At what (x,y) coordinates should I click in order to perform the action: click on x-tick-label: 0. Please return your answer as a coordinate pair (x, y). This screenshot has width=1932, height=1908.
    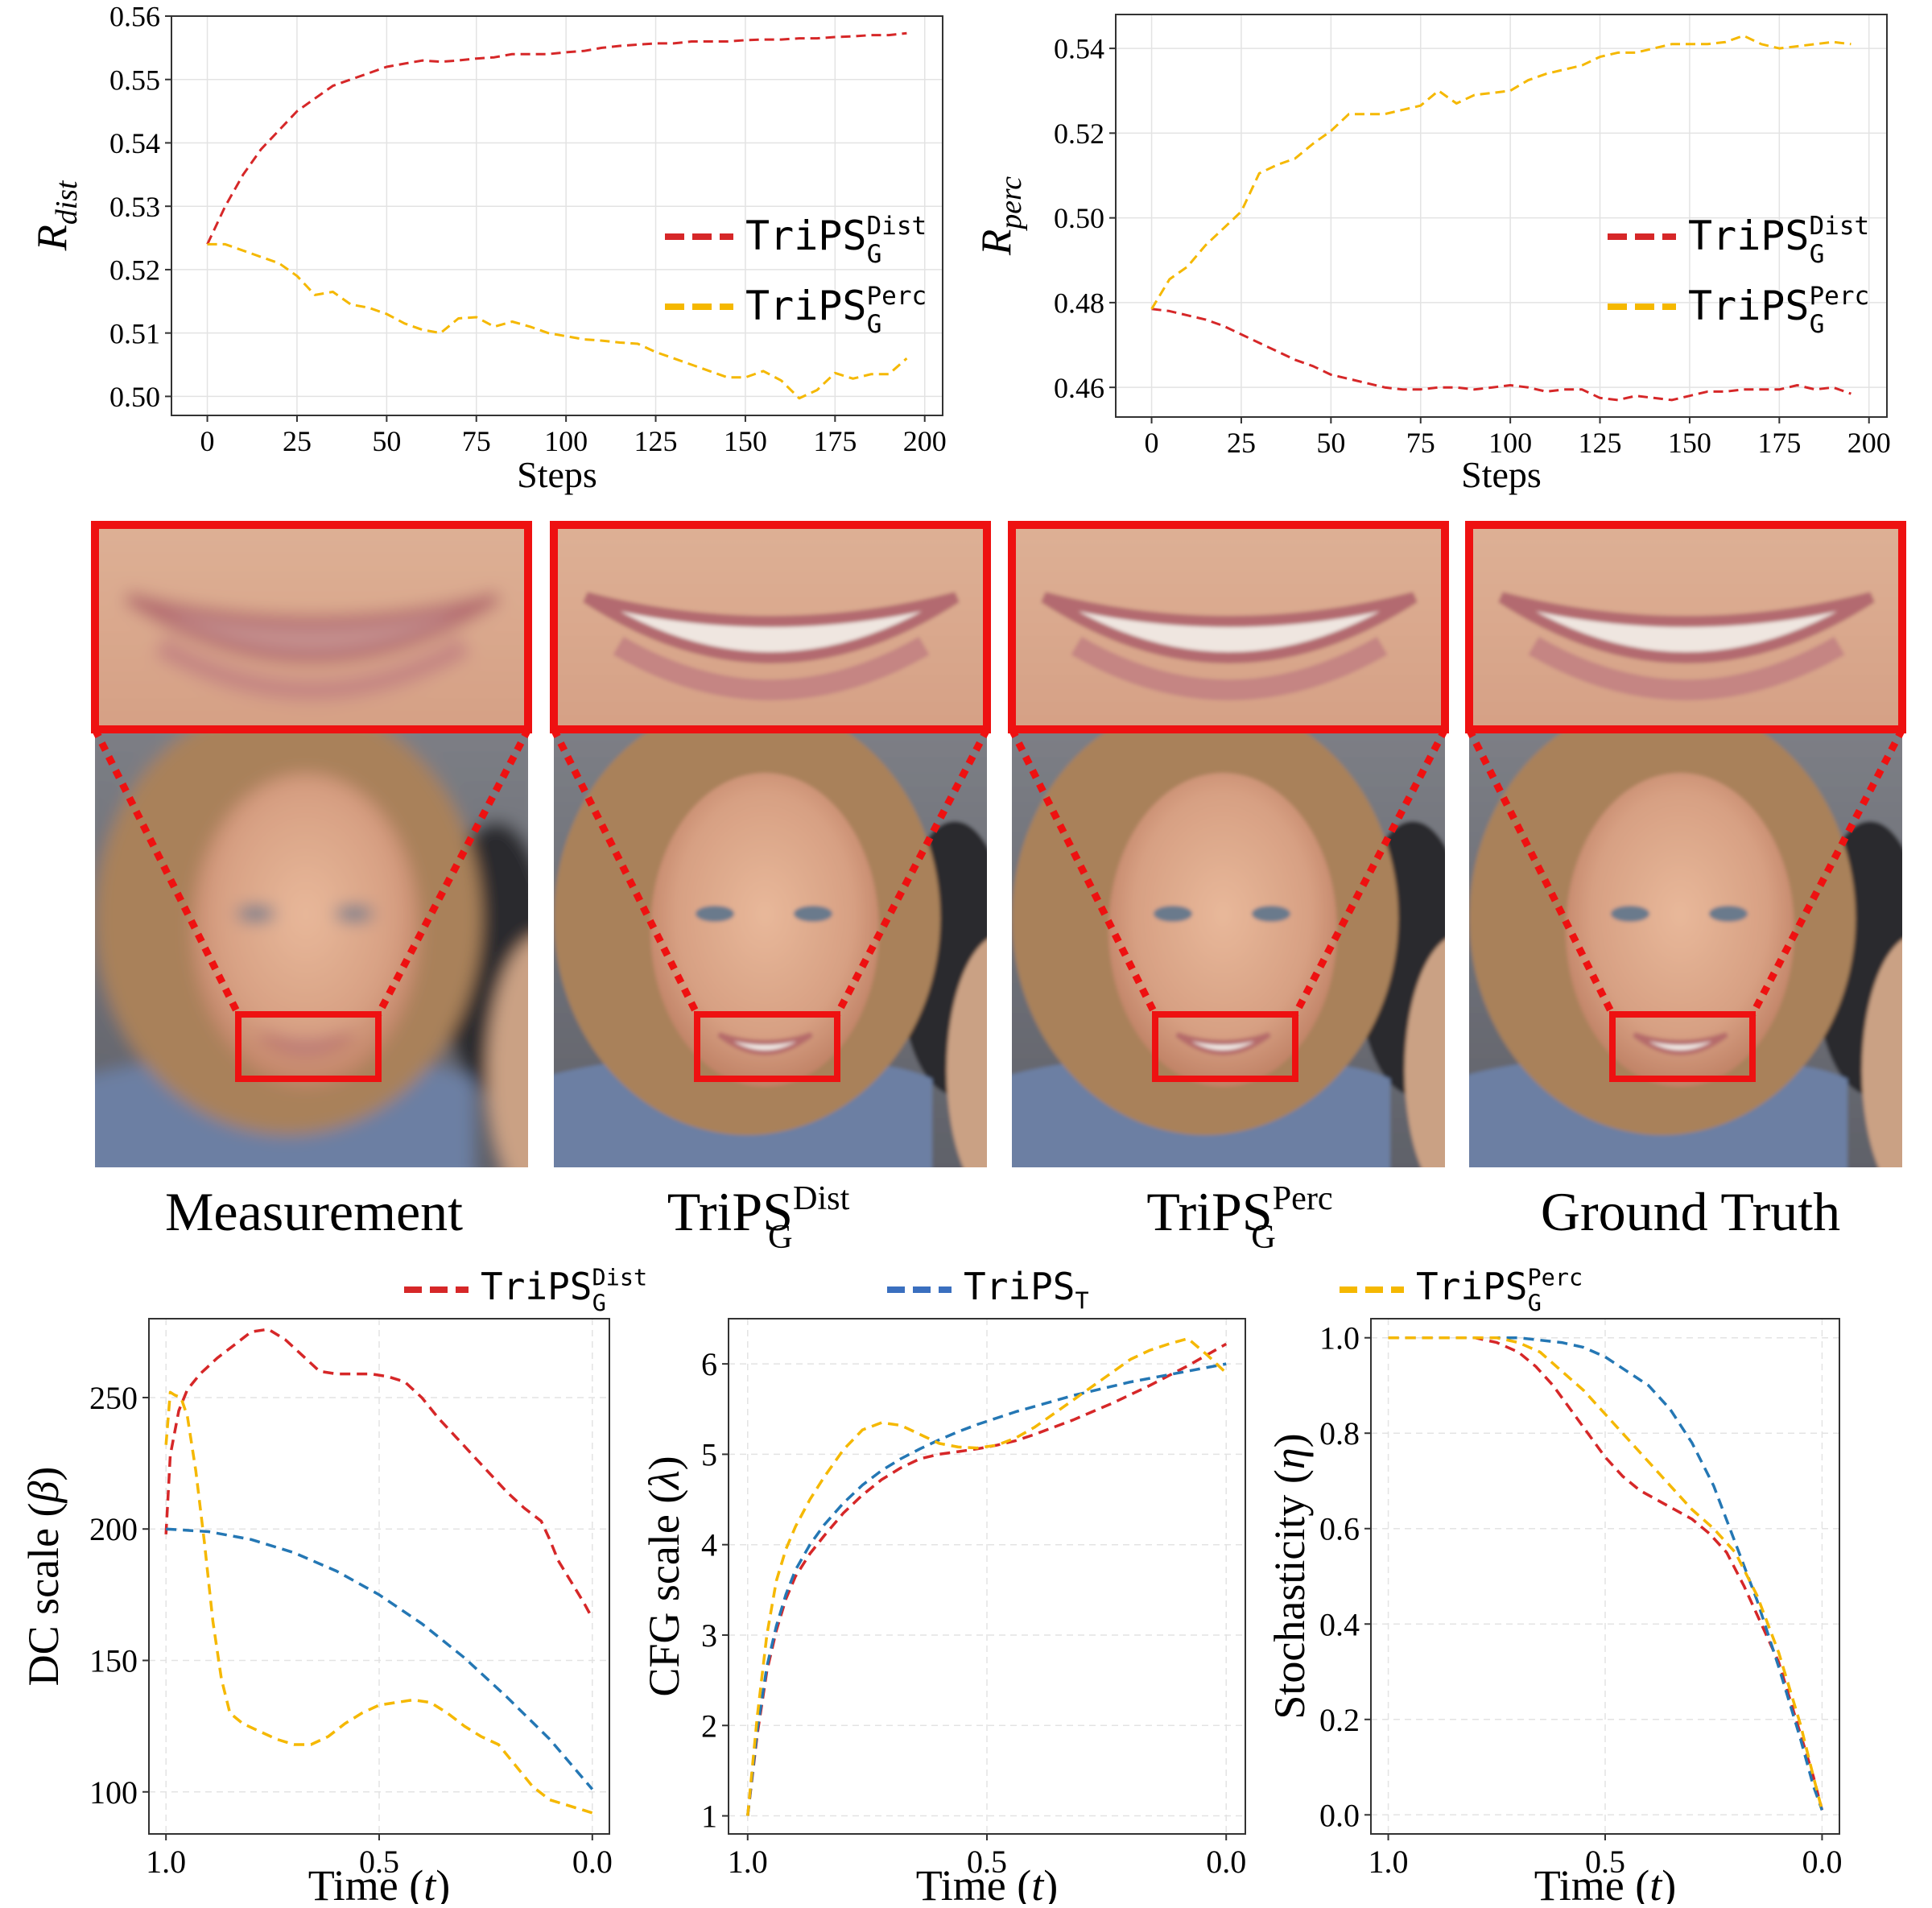
    Looking at the image, I should click on (207, 441).